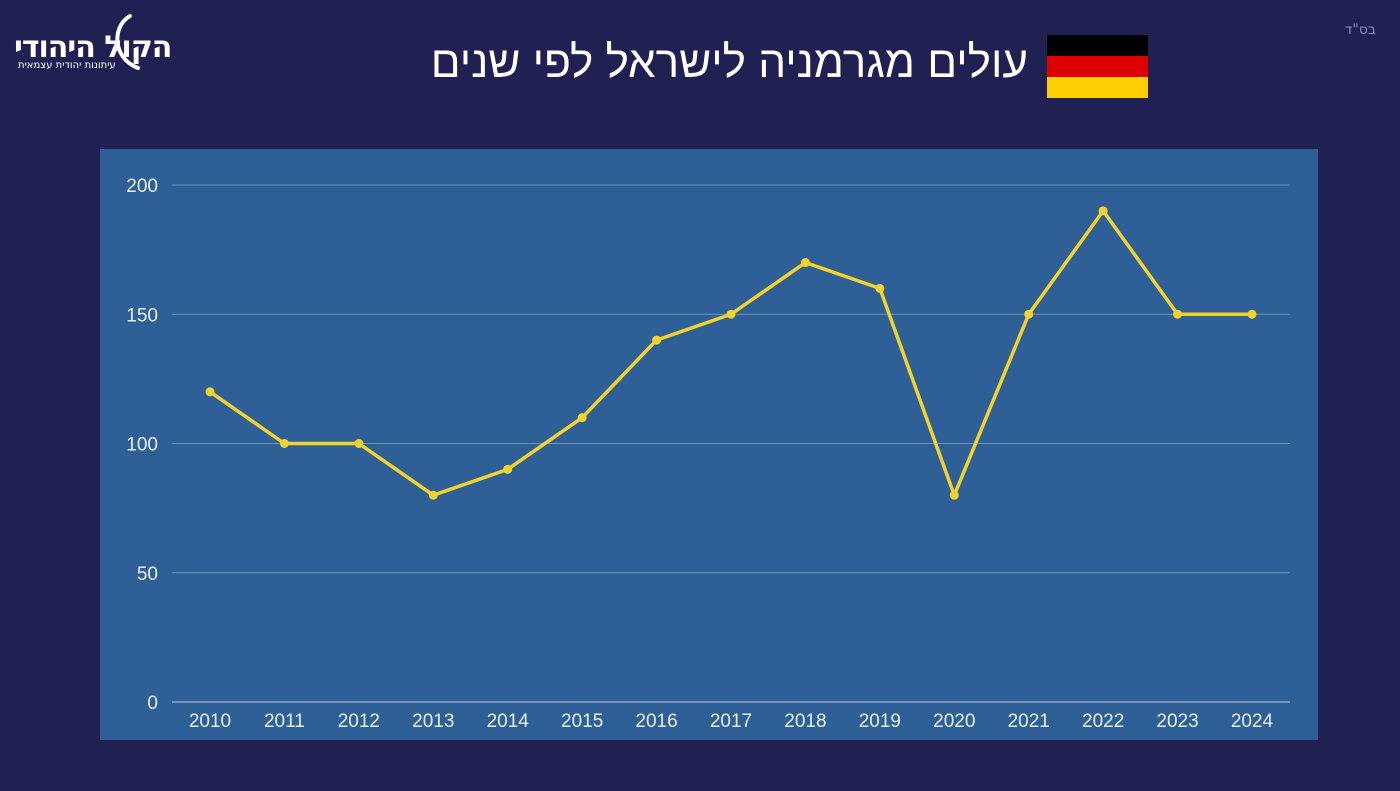 This screenshot has height=791, width=1400. Describe the element at coordinates (1103, 721) in the screenshot. I see `x-tick-label: 2022` at that location.